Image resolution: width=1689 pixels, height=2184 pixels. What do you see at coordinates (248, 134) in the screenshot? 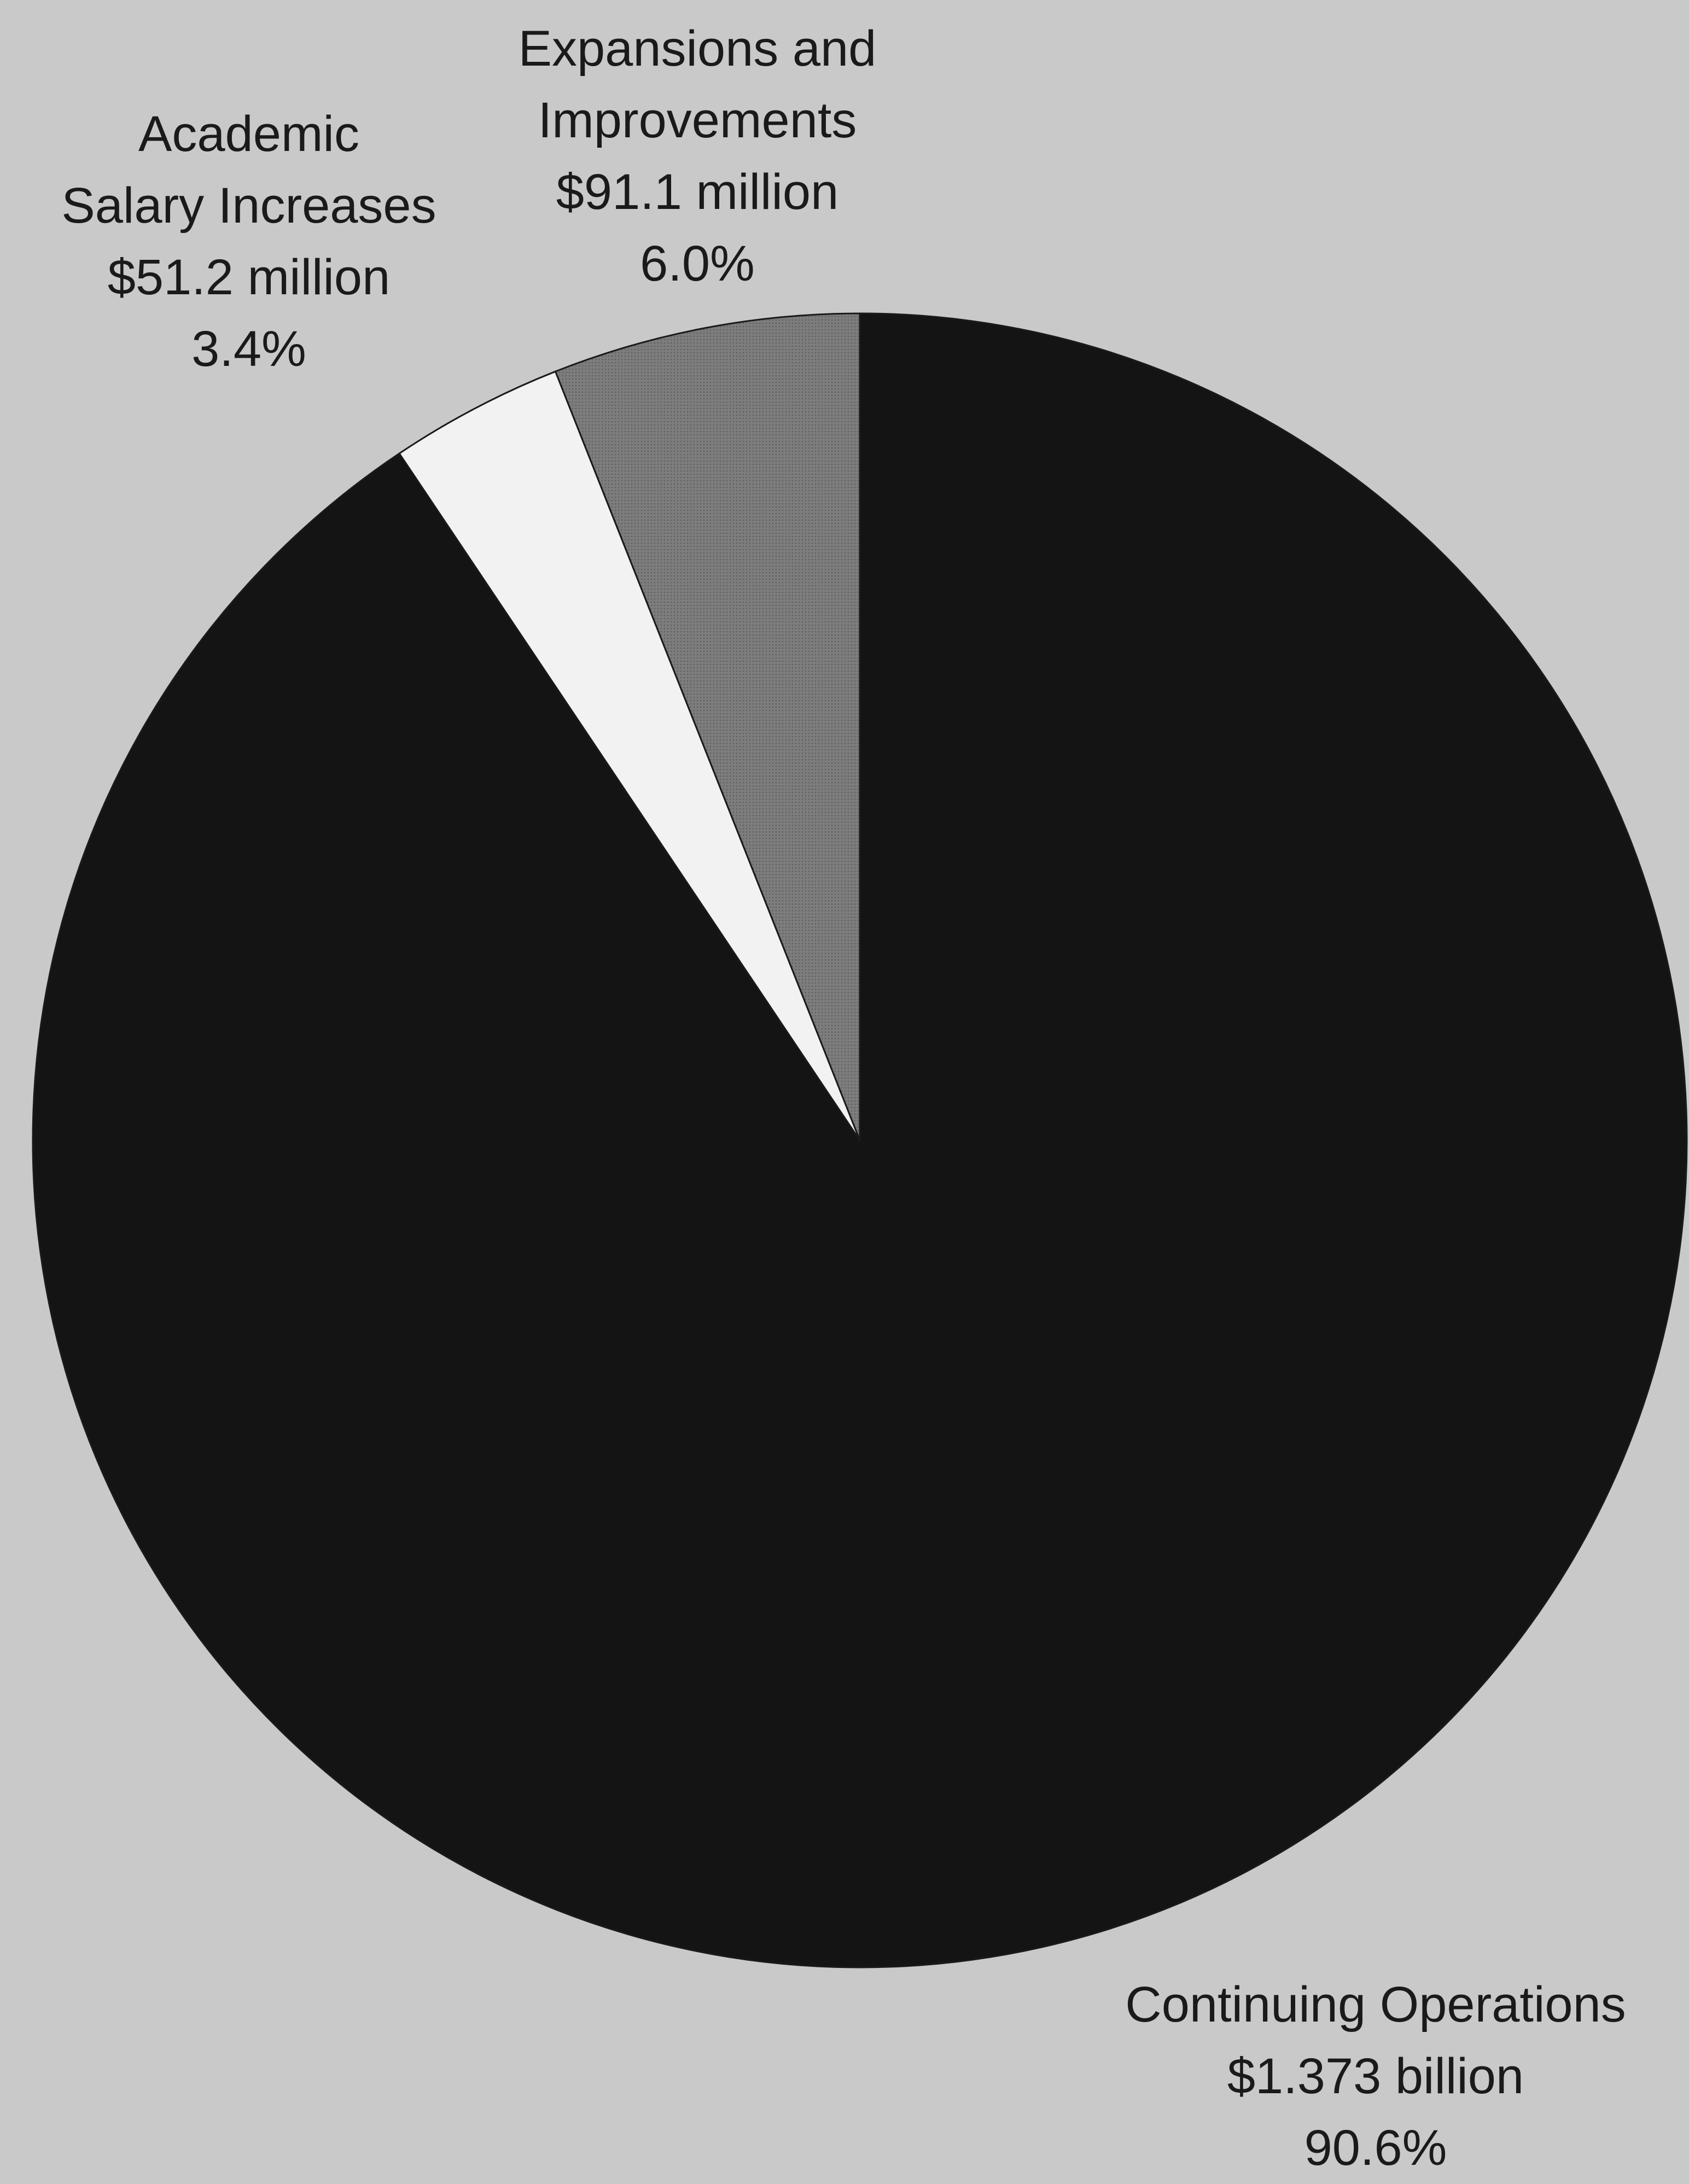
I see `slice-label-name-line: Academic` at bounding box center [248, 134].